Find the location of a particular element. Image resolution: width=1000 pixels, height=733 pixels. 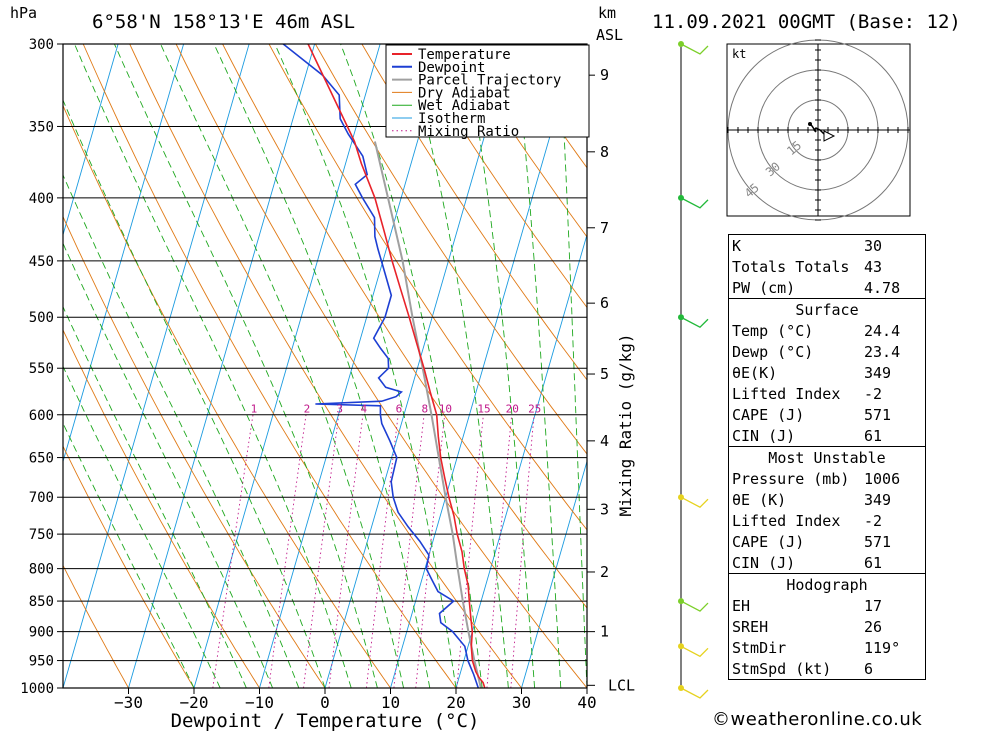

stats-value: 571 is located at coordinates (878, 414).